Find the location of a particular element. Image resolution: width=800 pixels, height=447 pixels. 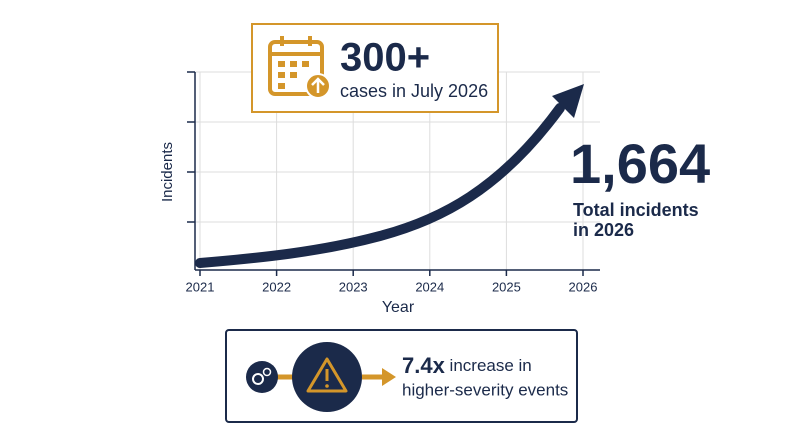

warning-dot is located at coordinates (327, 386).